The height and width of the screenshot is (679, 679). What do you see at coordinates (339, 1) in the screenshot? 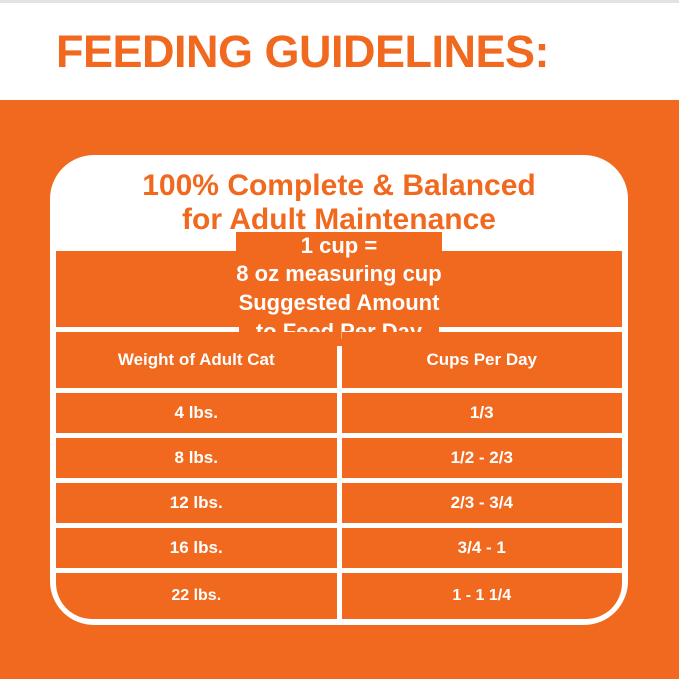
I see `top-hairline` at bounding box center [339, 1].